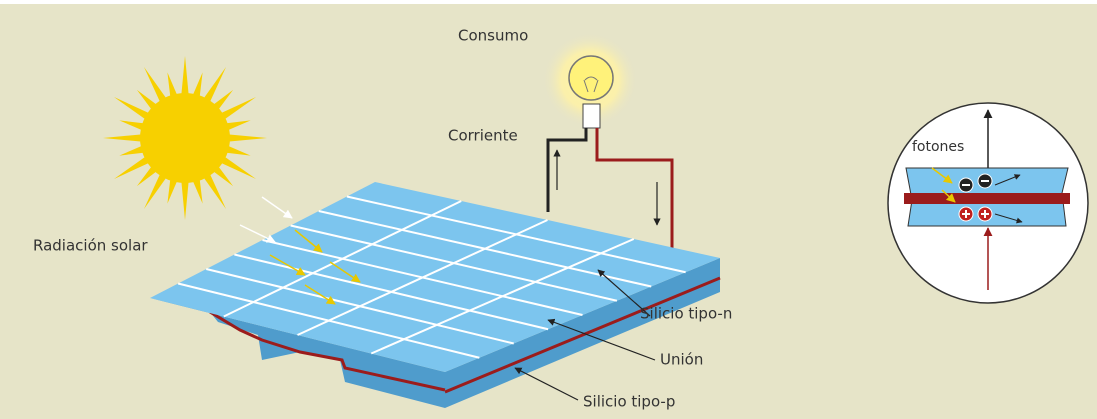 Image resolution: width=1097 pixels, height=419 pixels. I want to click on label: Consumo, so click(493, 36).